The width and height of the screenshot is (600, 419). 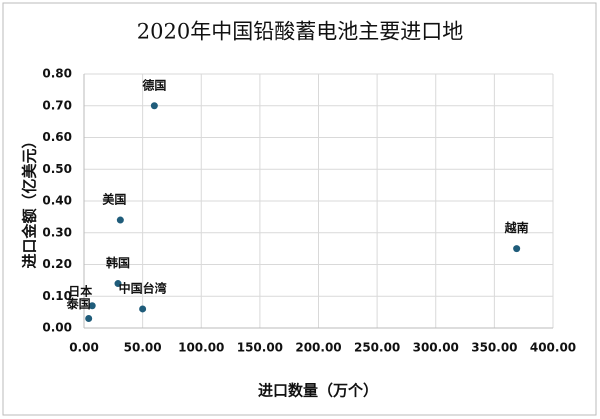 What do you see at coordinates (516, 227) in the screenshot?
I see `point-label: 越南` at bounding box center [516, 227].